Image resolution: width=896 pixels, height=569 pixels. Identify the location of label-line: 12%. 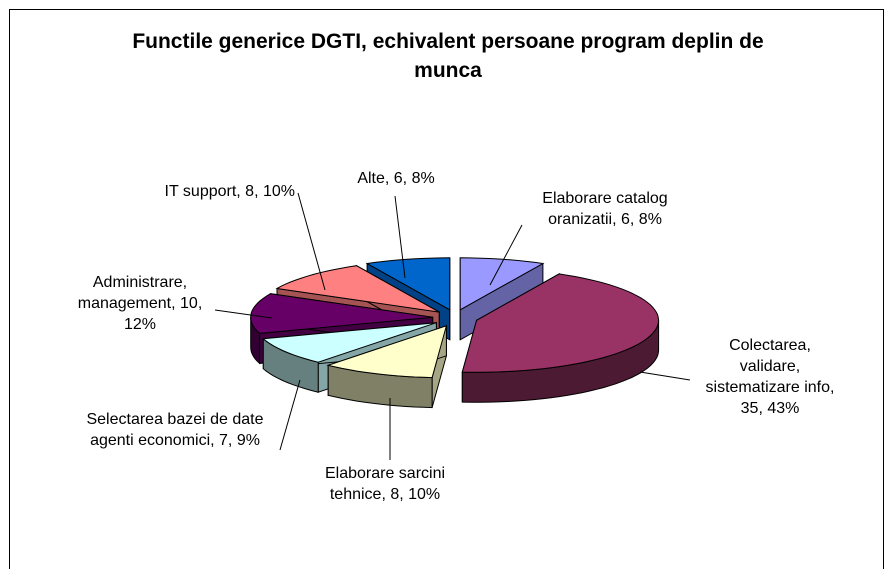
(140, 324).